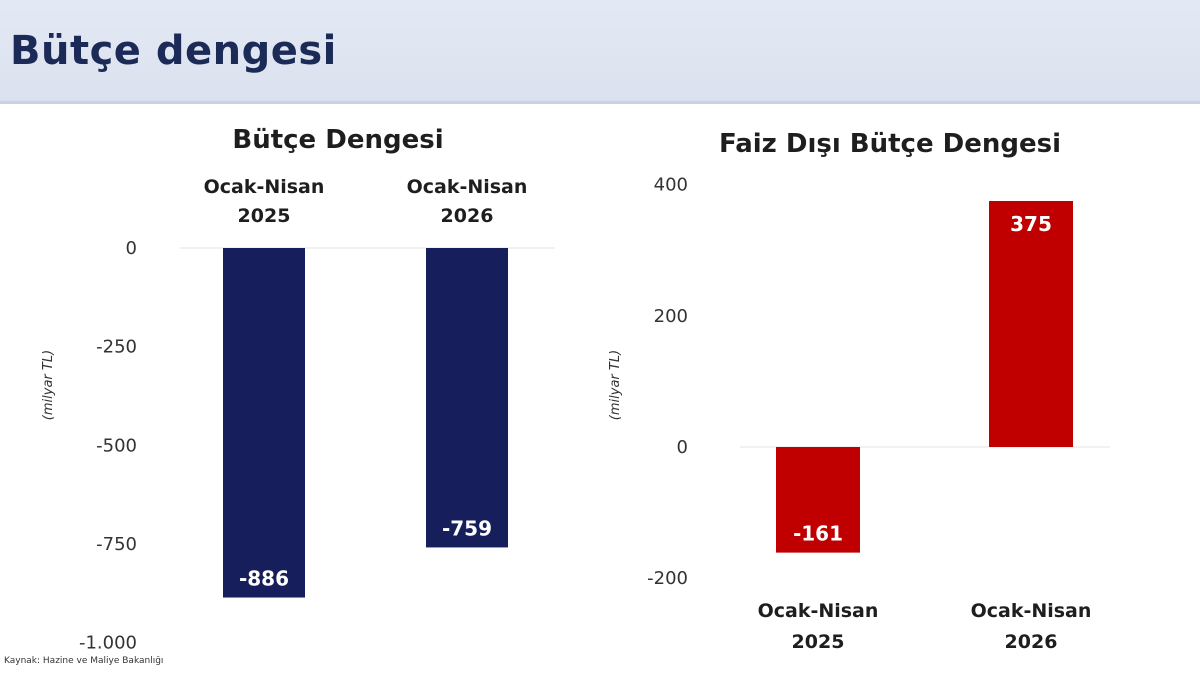 This screenshot has width=1200, height=675. Describe the element at coordinates (108, 643) in the screenshot. I see `y-tick-label: -1.000` at that location.